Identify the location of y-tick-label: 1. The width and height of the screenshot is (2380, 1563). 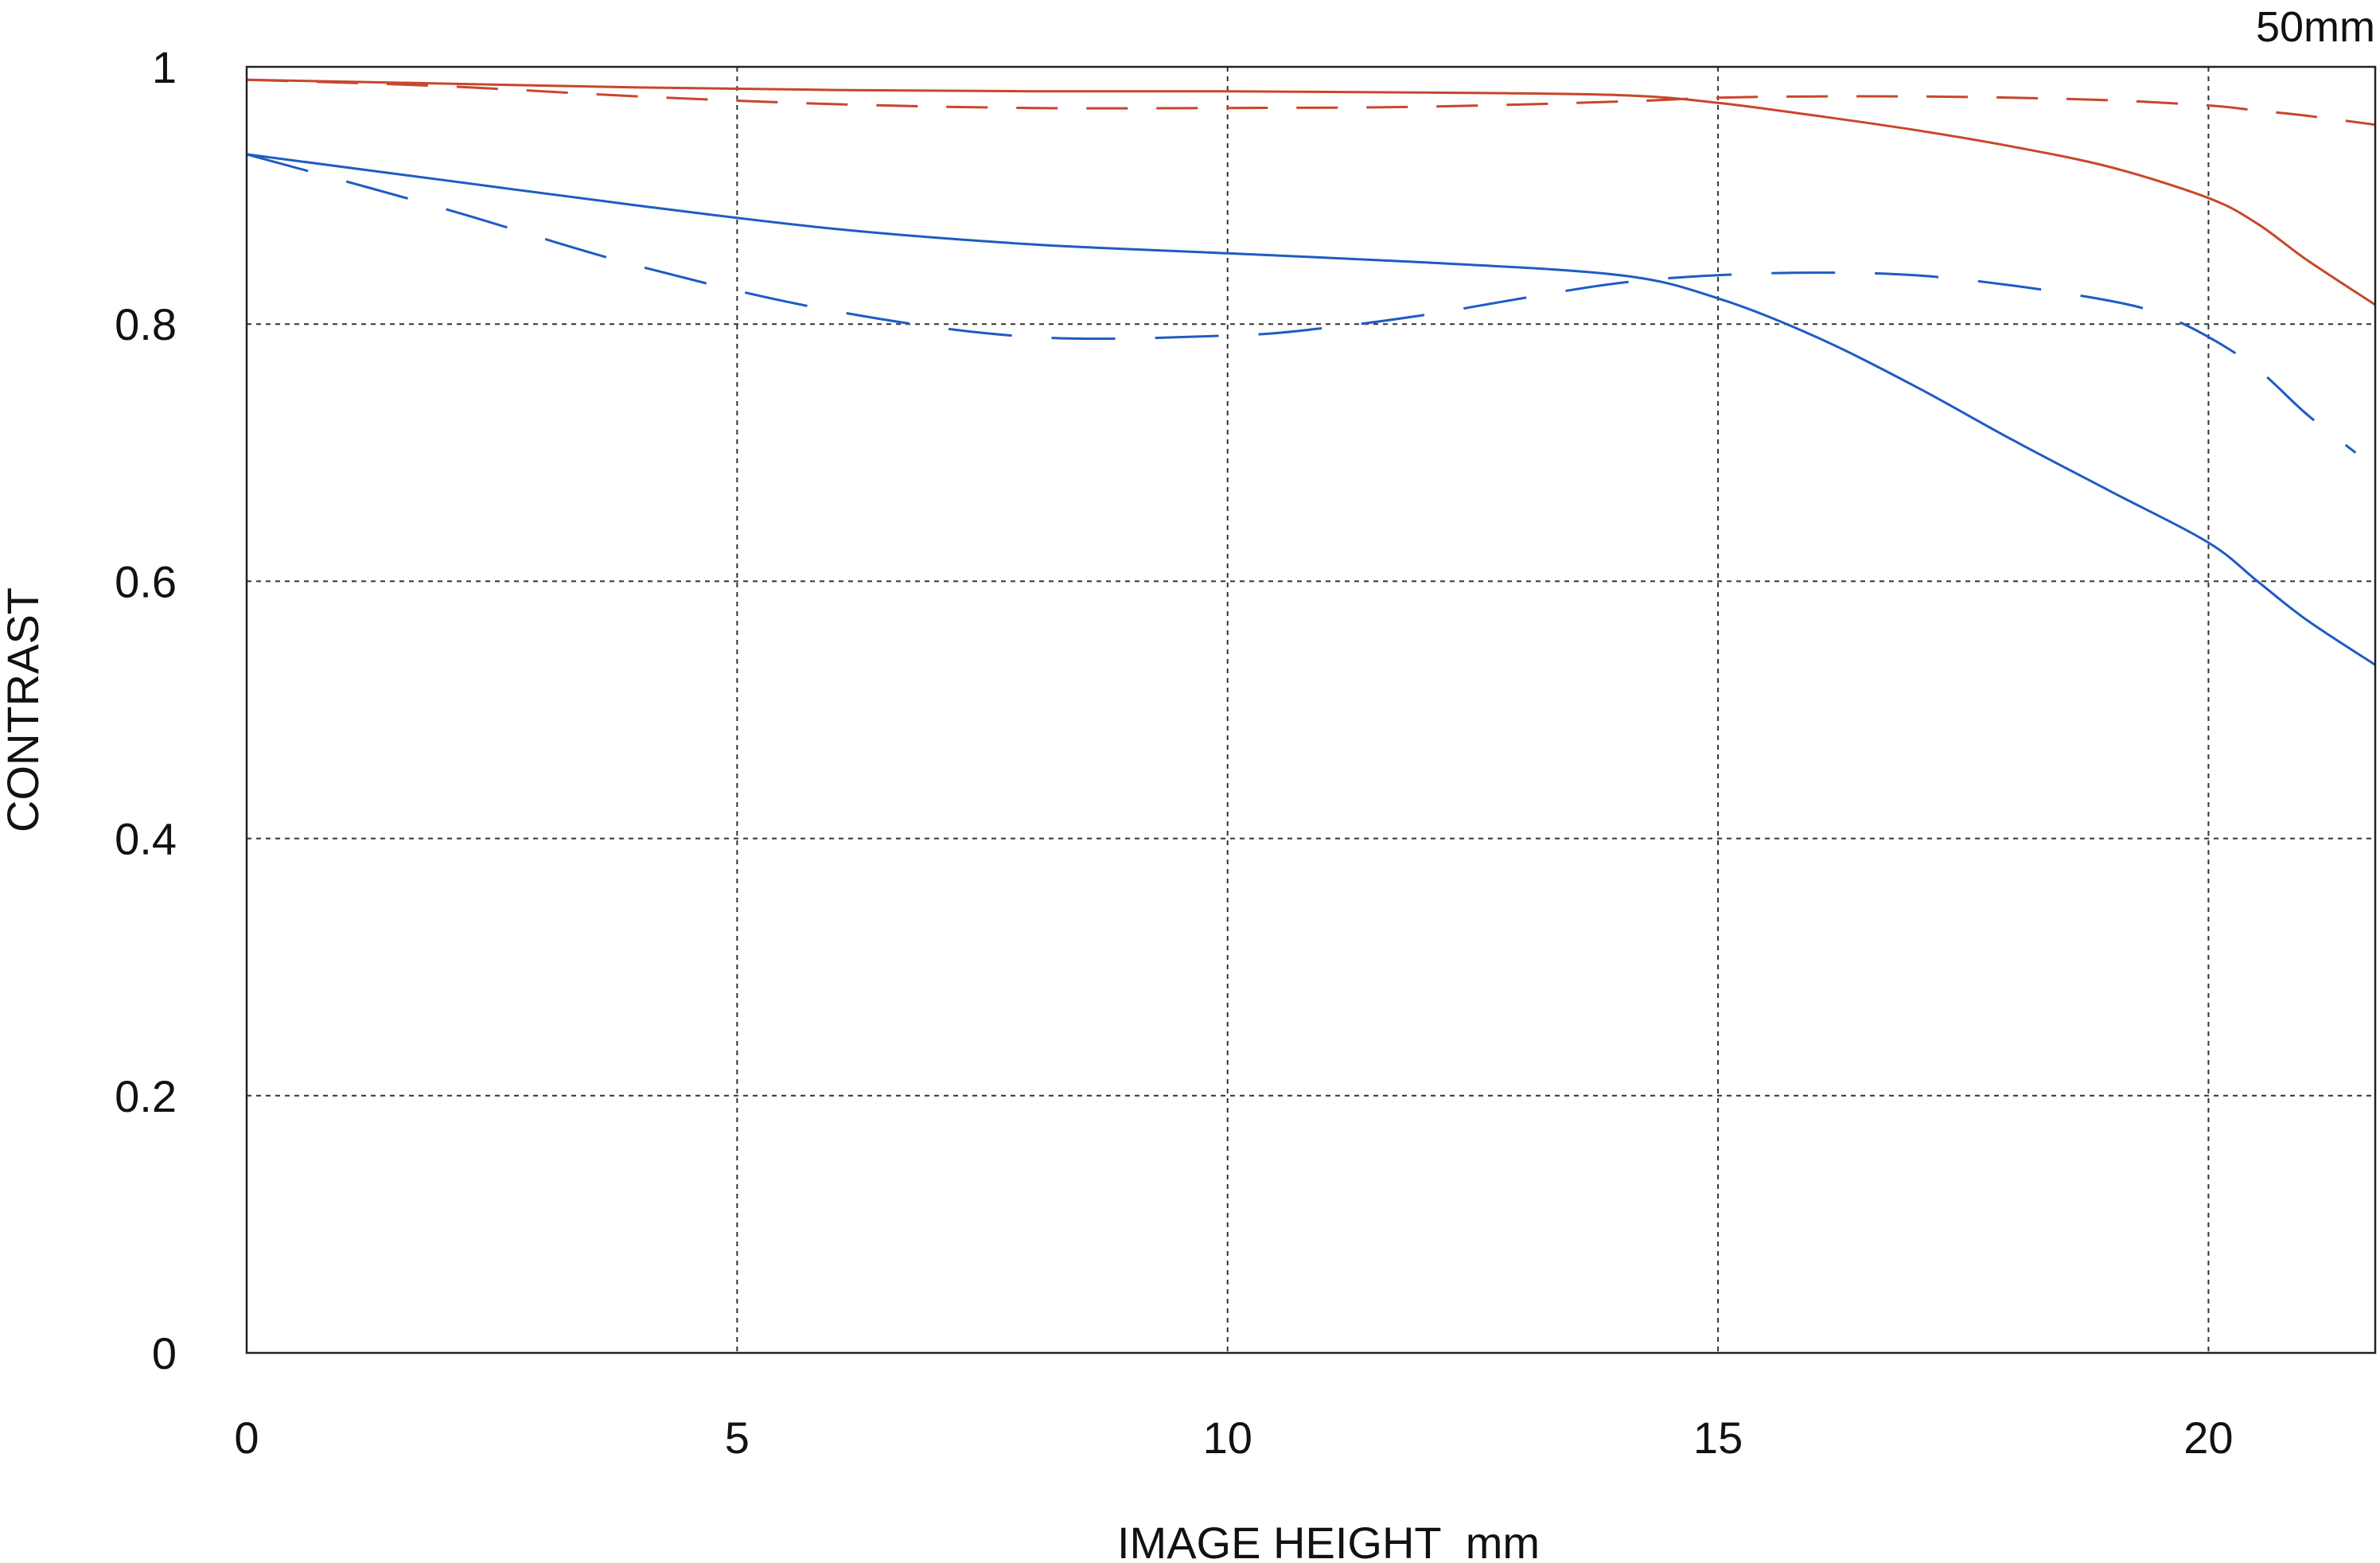
(164, 67).